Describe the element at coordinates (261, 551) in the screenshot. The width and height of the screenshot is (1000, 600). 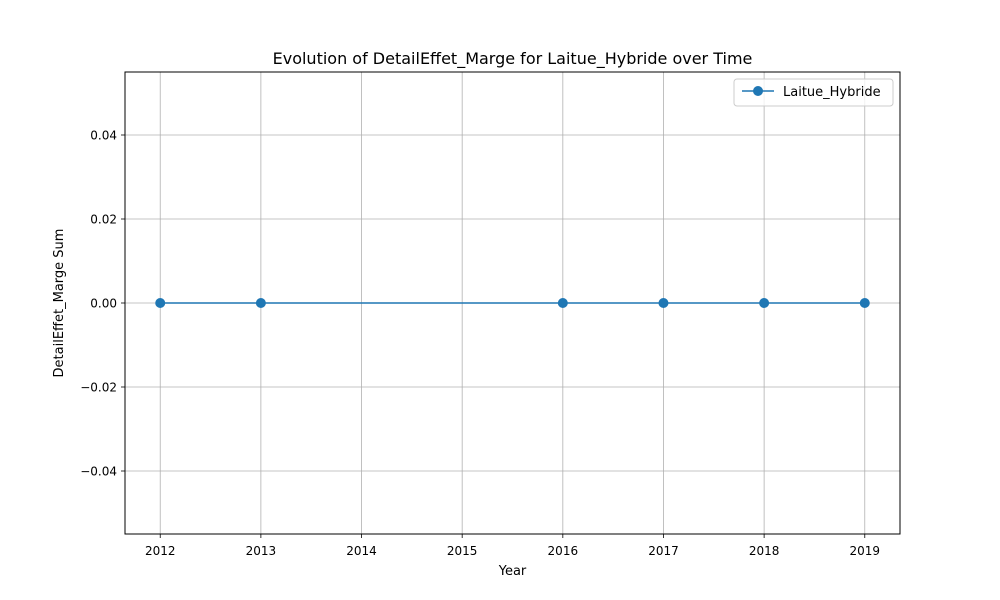
I see `x-tick-label: 2013` at that location.